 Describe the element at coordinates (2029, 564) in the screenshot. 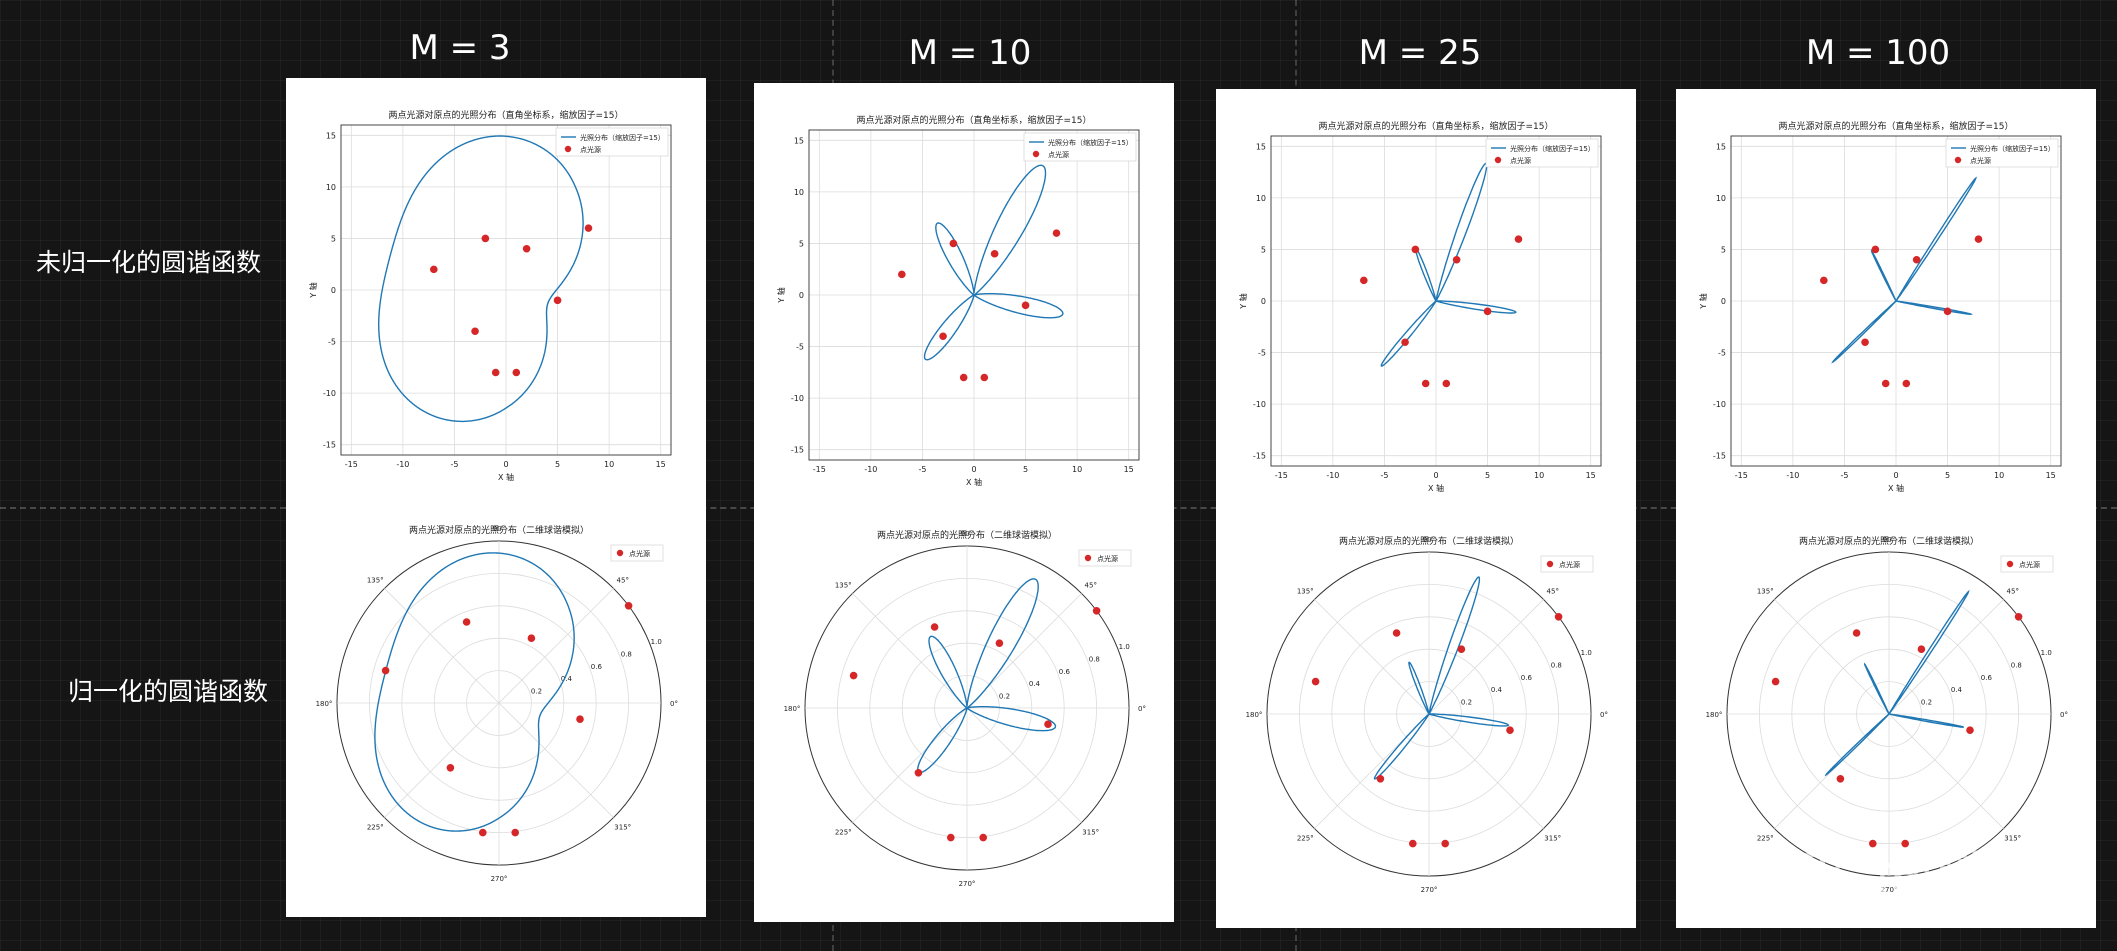

I see `polar-legend-label: 点光源` at that location.